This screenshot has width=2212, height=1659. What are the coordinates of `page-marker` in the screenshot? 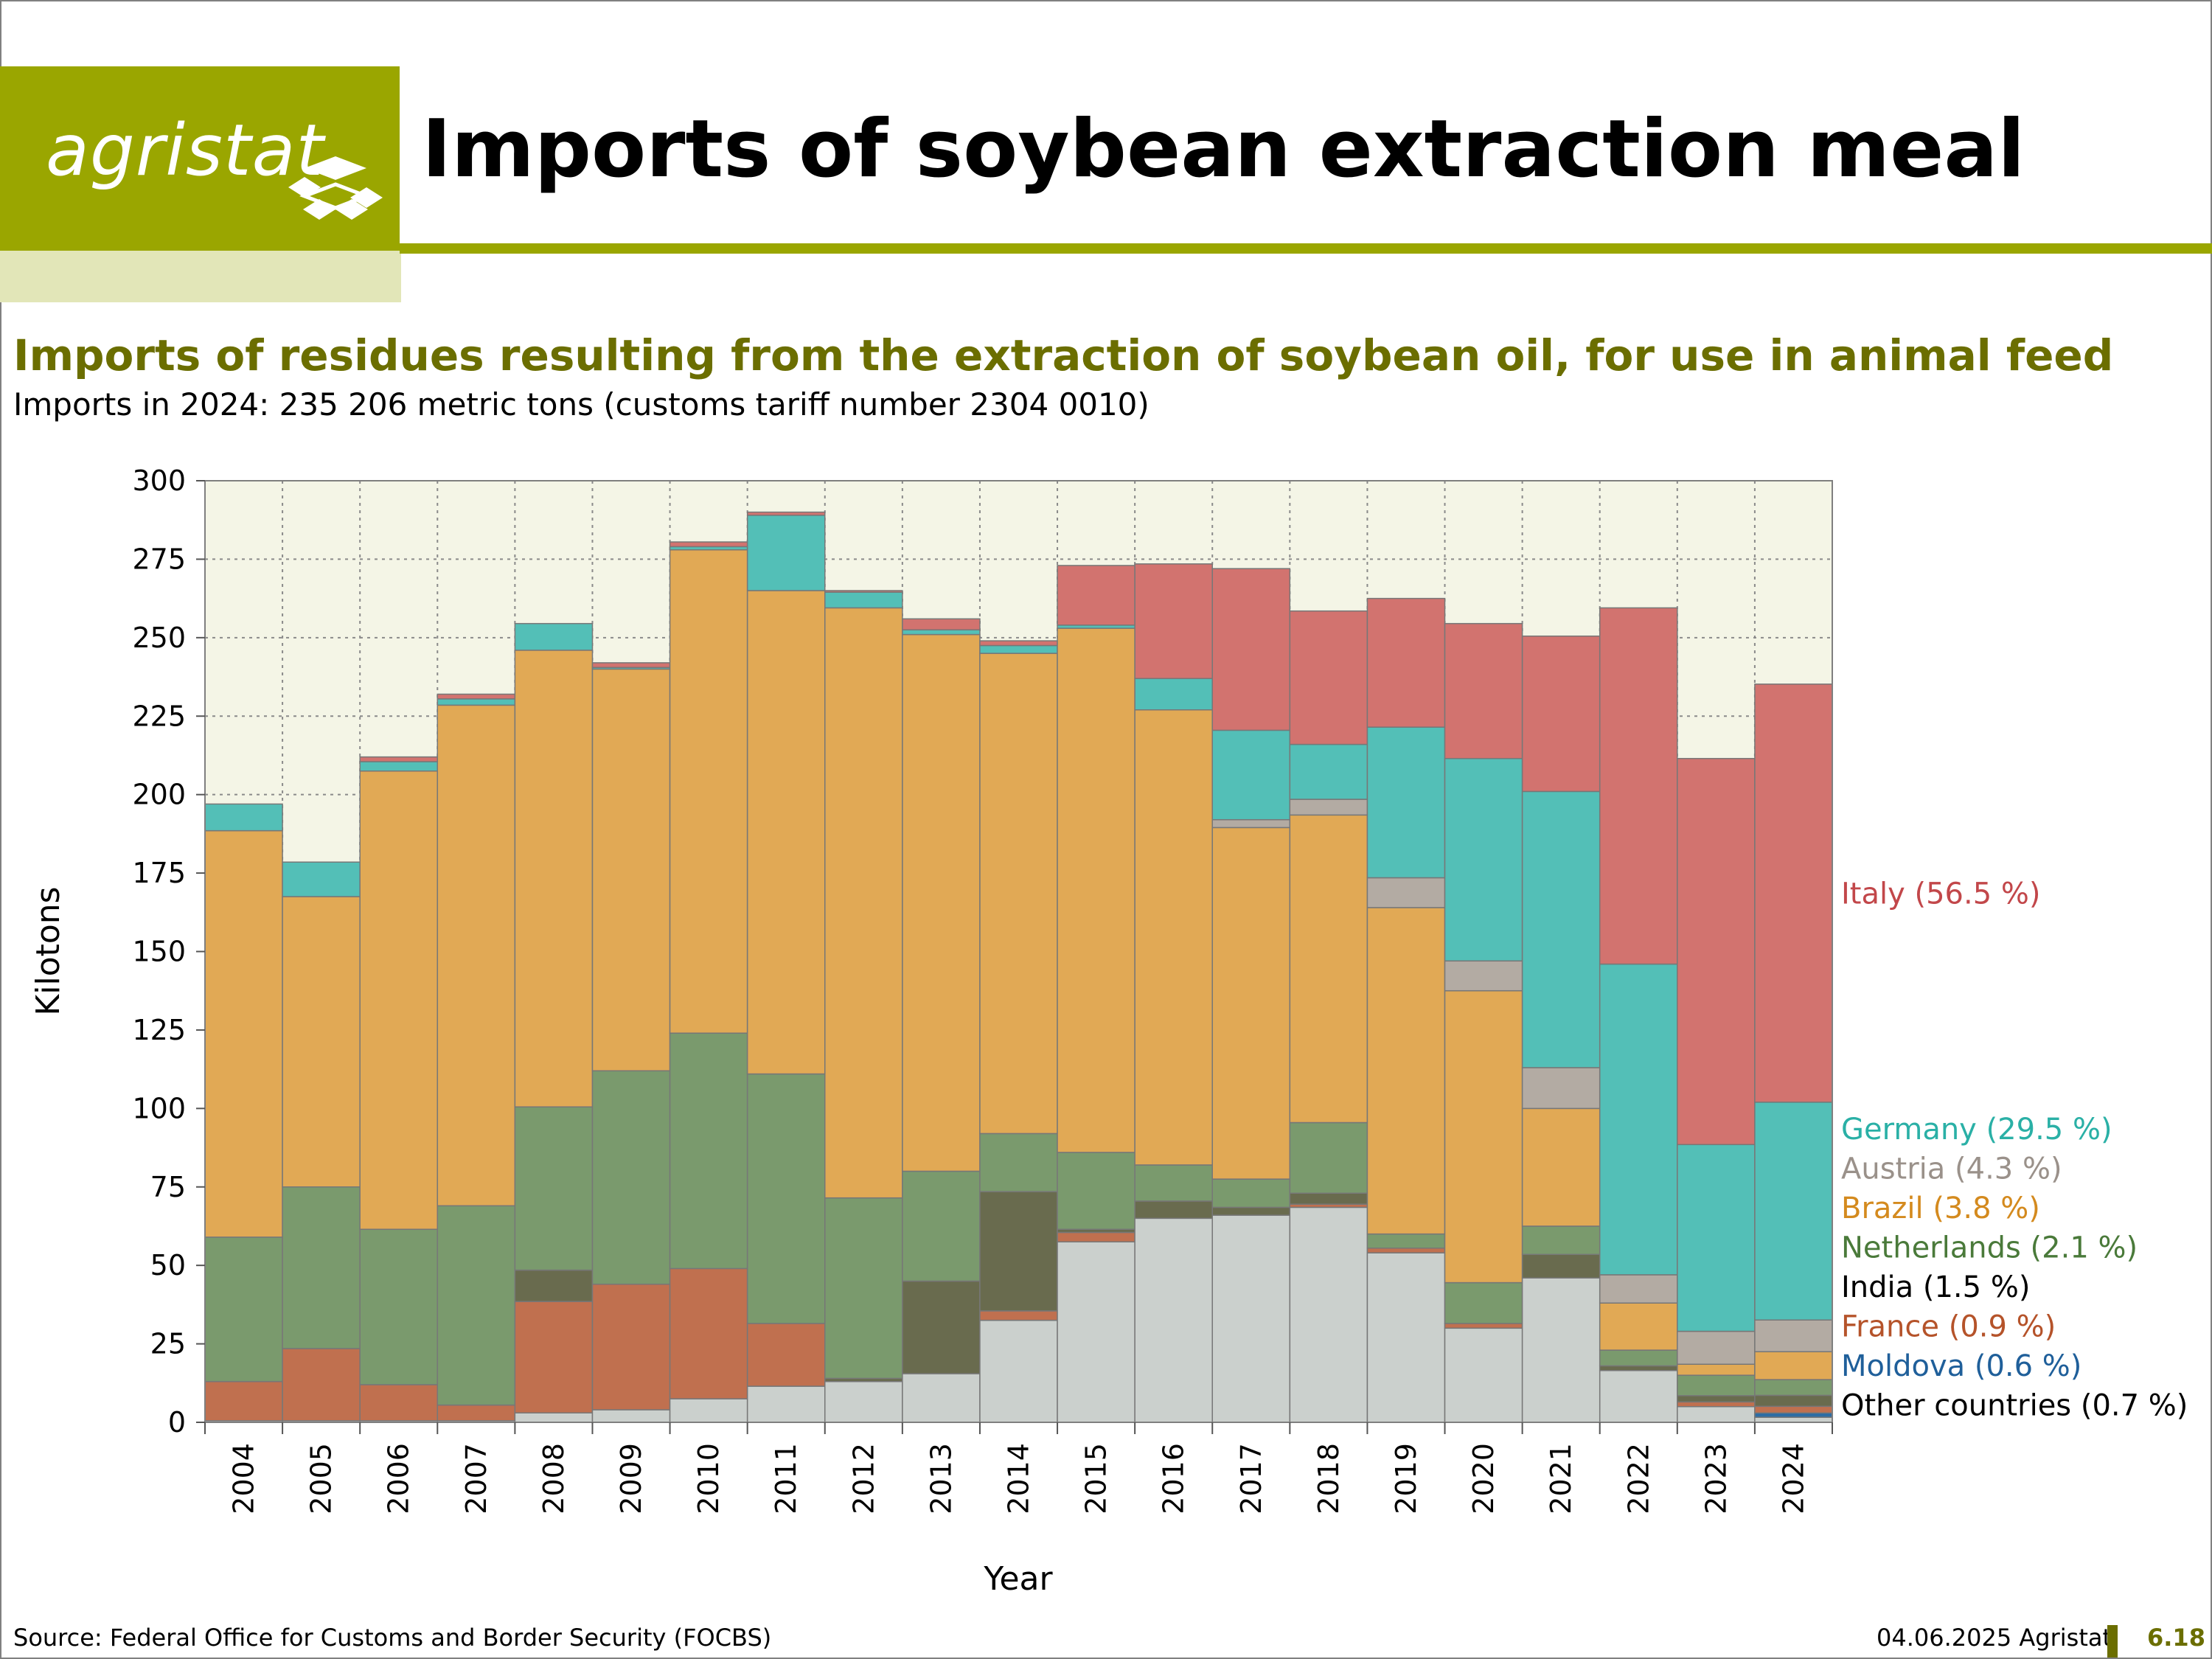 It's located at (2112, 1641).